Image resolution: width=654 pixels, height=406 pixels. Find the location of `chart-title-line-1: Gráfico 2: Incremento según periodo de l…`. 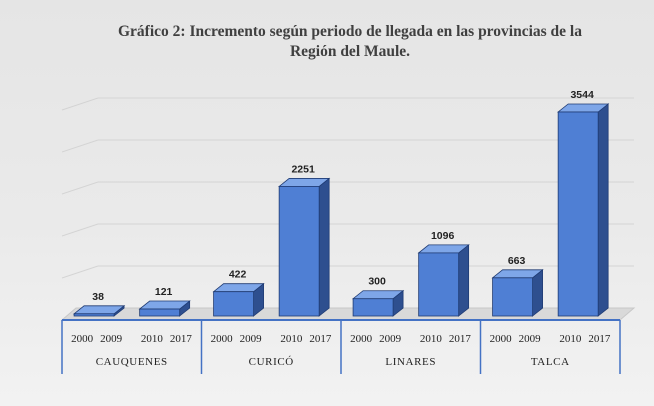

chart-title-line-1: Gráfico 2: Incremento según periodo de l… is located at coordinates (350, 31).